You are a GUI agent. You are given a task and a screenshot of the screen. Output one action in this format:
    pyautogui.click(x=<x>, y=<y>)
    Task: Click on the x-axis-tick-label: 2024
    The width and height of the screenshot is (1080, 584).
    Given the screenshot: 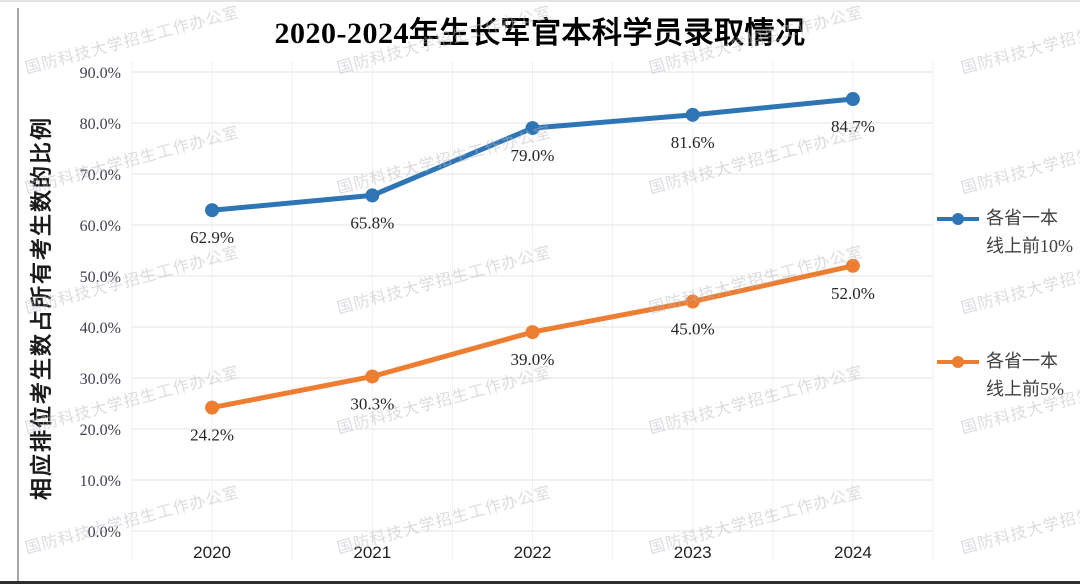 What is the action you would take?
    pyautogui.click(x=853, y=552)
    